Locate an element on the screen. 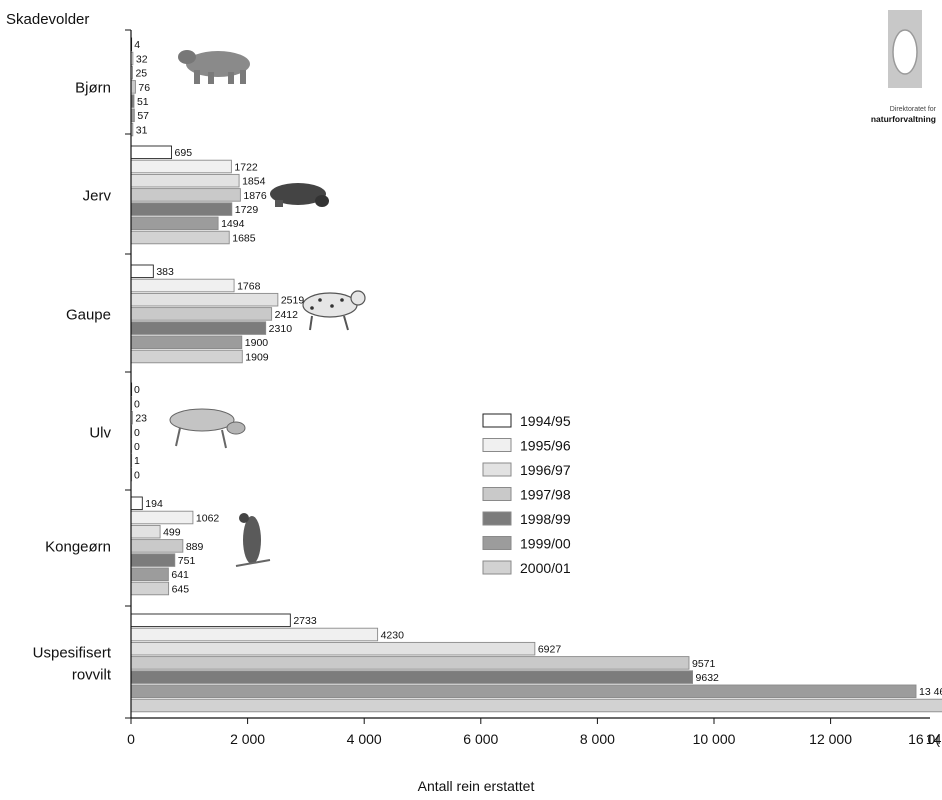 Image resolution: width=942 pixels, height=800 pixels. bar-value-label: 4 is located at coordinates (137, 45).